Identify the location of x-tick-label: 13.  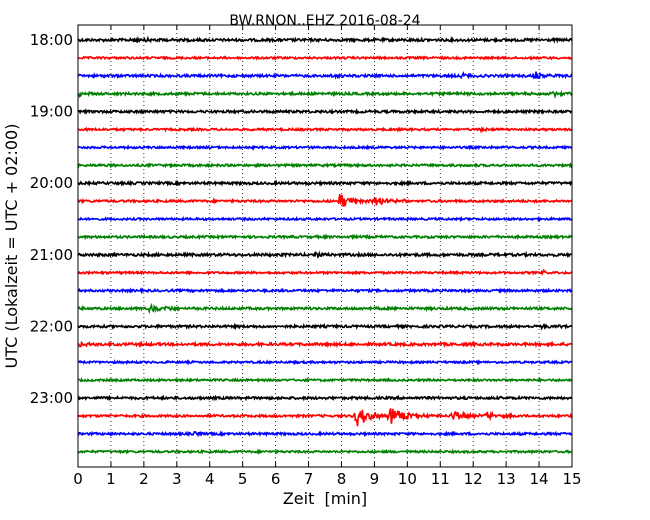
(506, 479).